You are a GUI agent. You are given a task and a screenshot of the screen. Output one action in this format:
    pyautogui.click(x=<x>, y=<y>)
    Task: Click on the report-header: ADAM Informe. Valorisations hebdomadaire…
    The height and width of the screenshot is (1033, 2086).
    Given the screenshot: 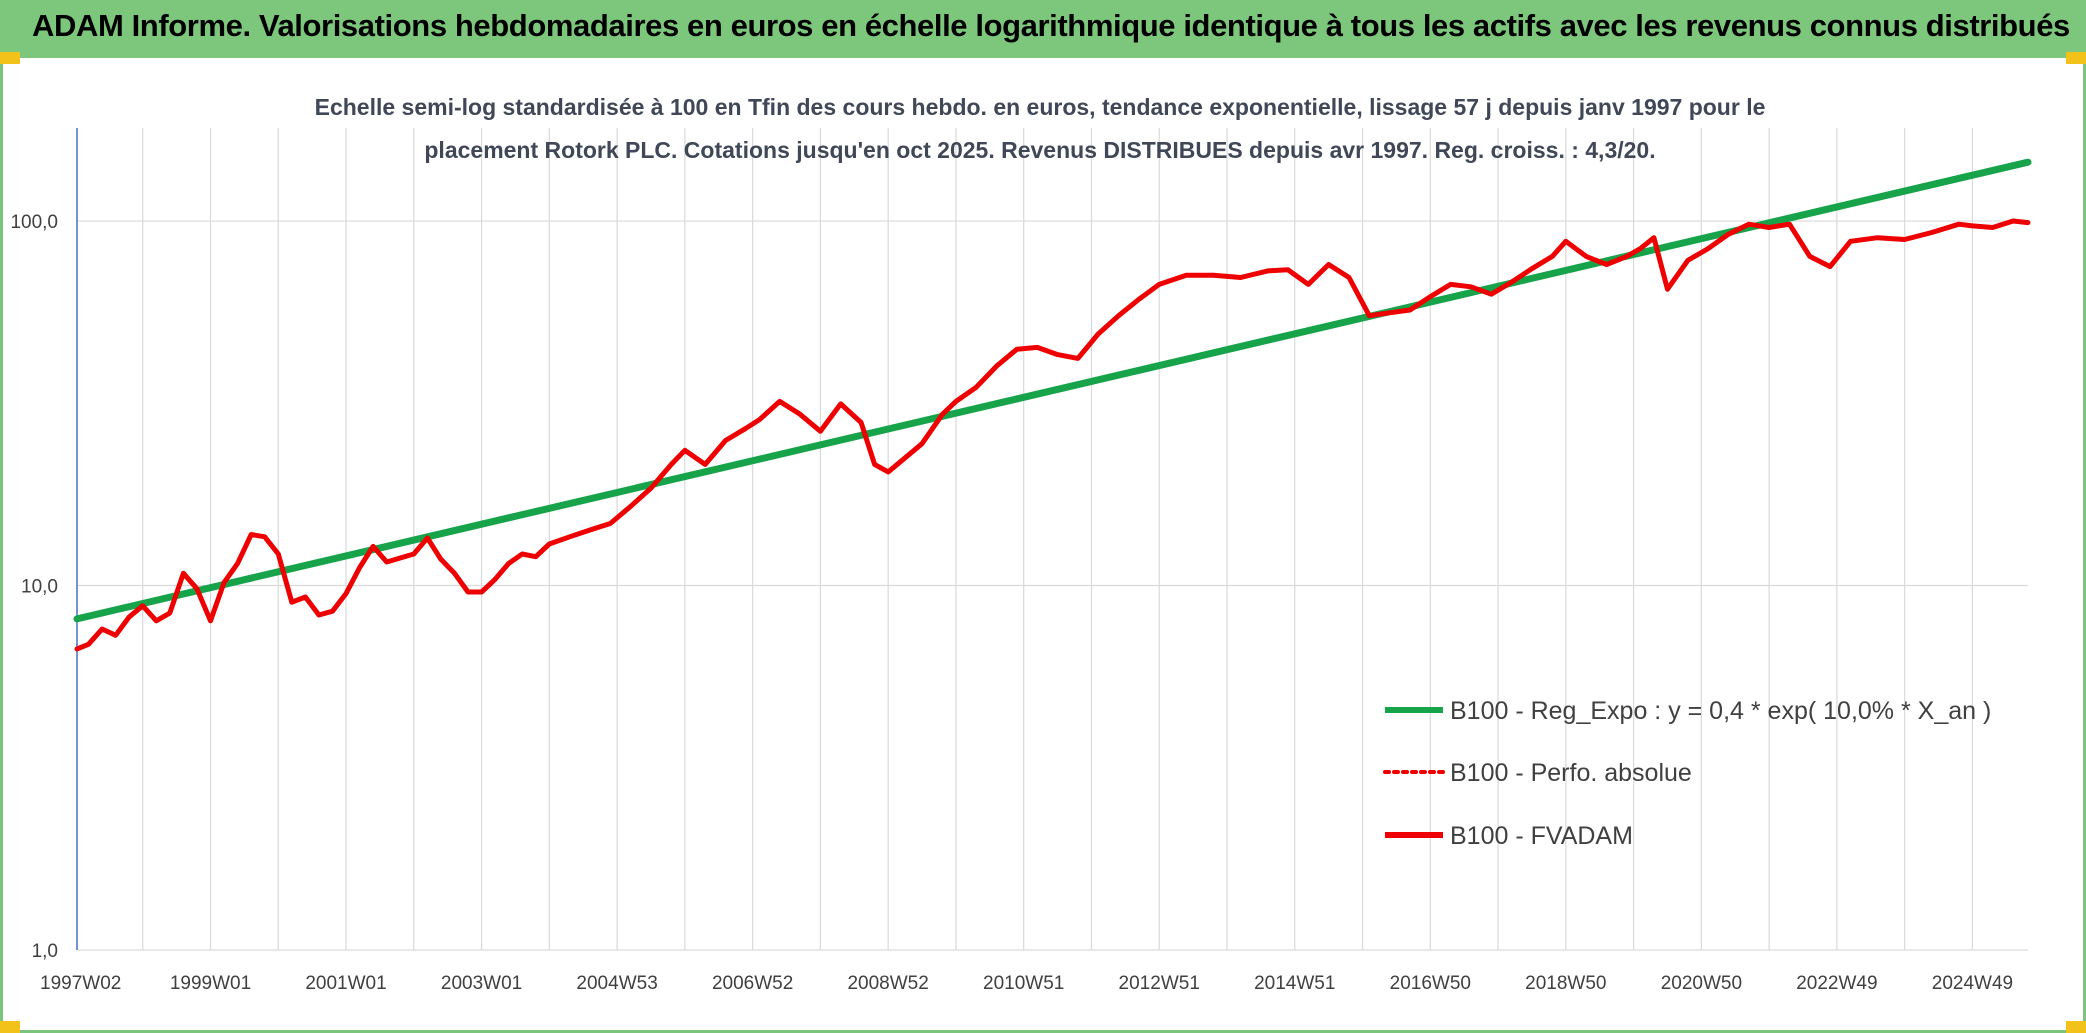 What is the action you would take?
    pyautogui.click(x=1043, y=29)
    